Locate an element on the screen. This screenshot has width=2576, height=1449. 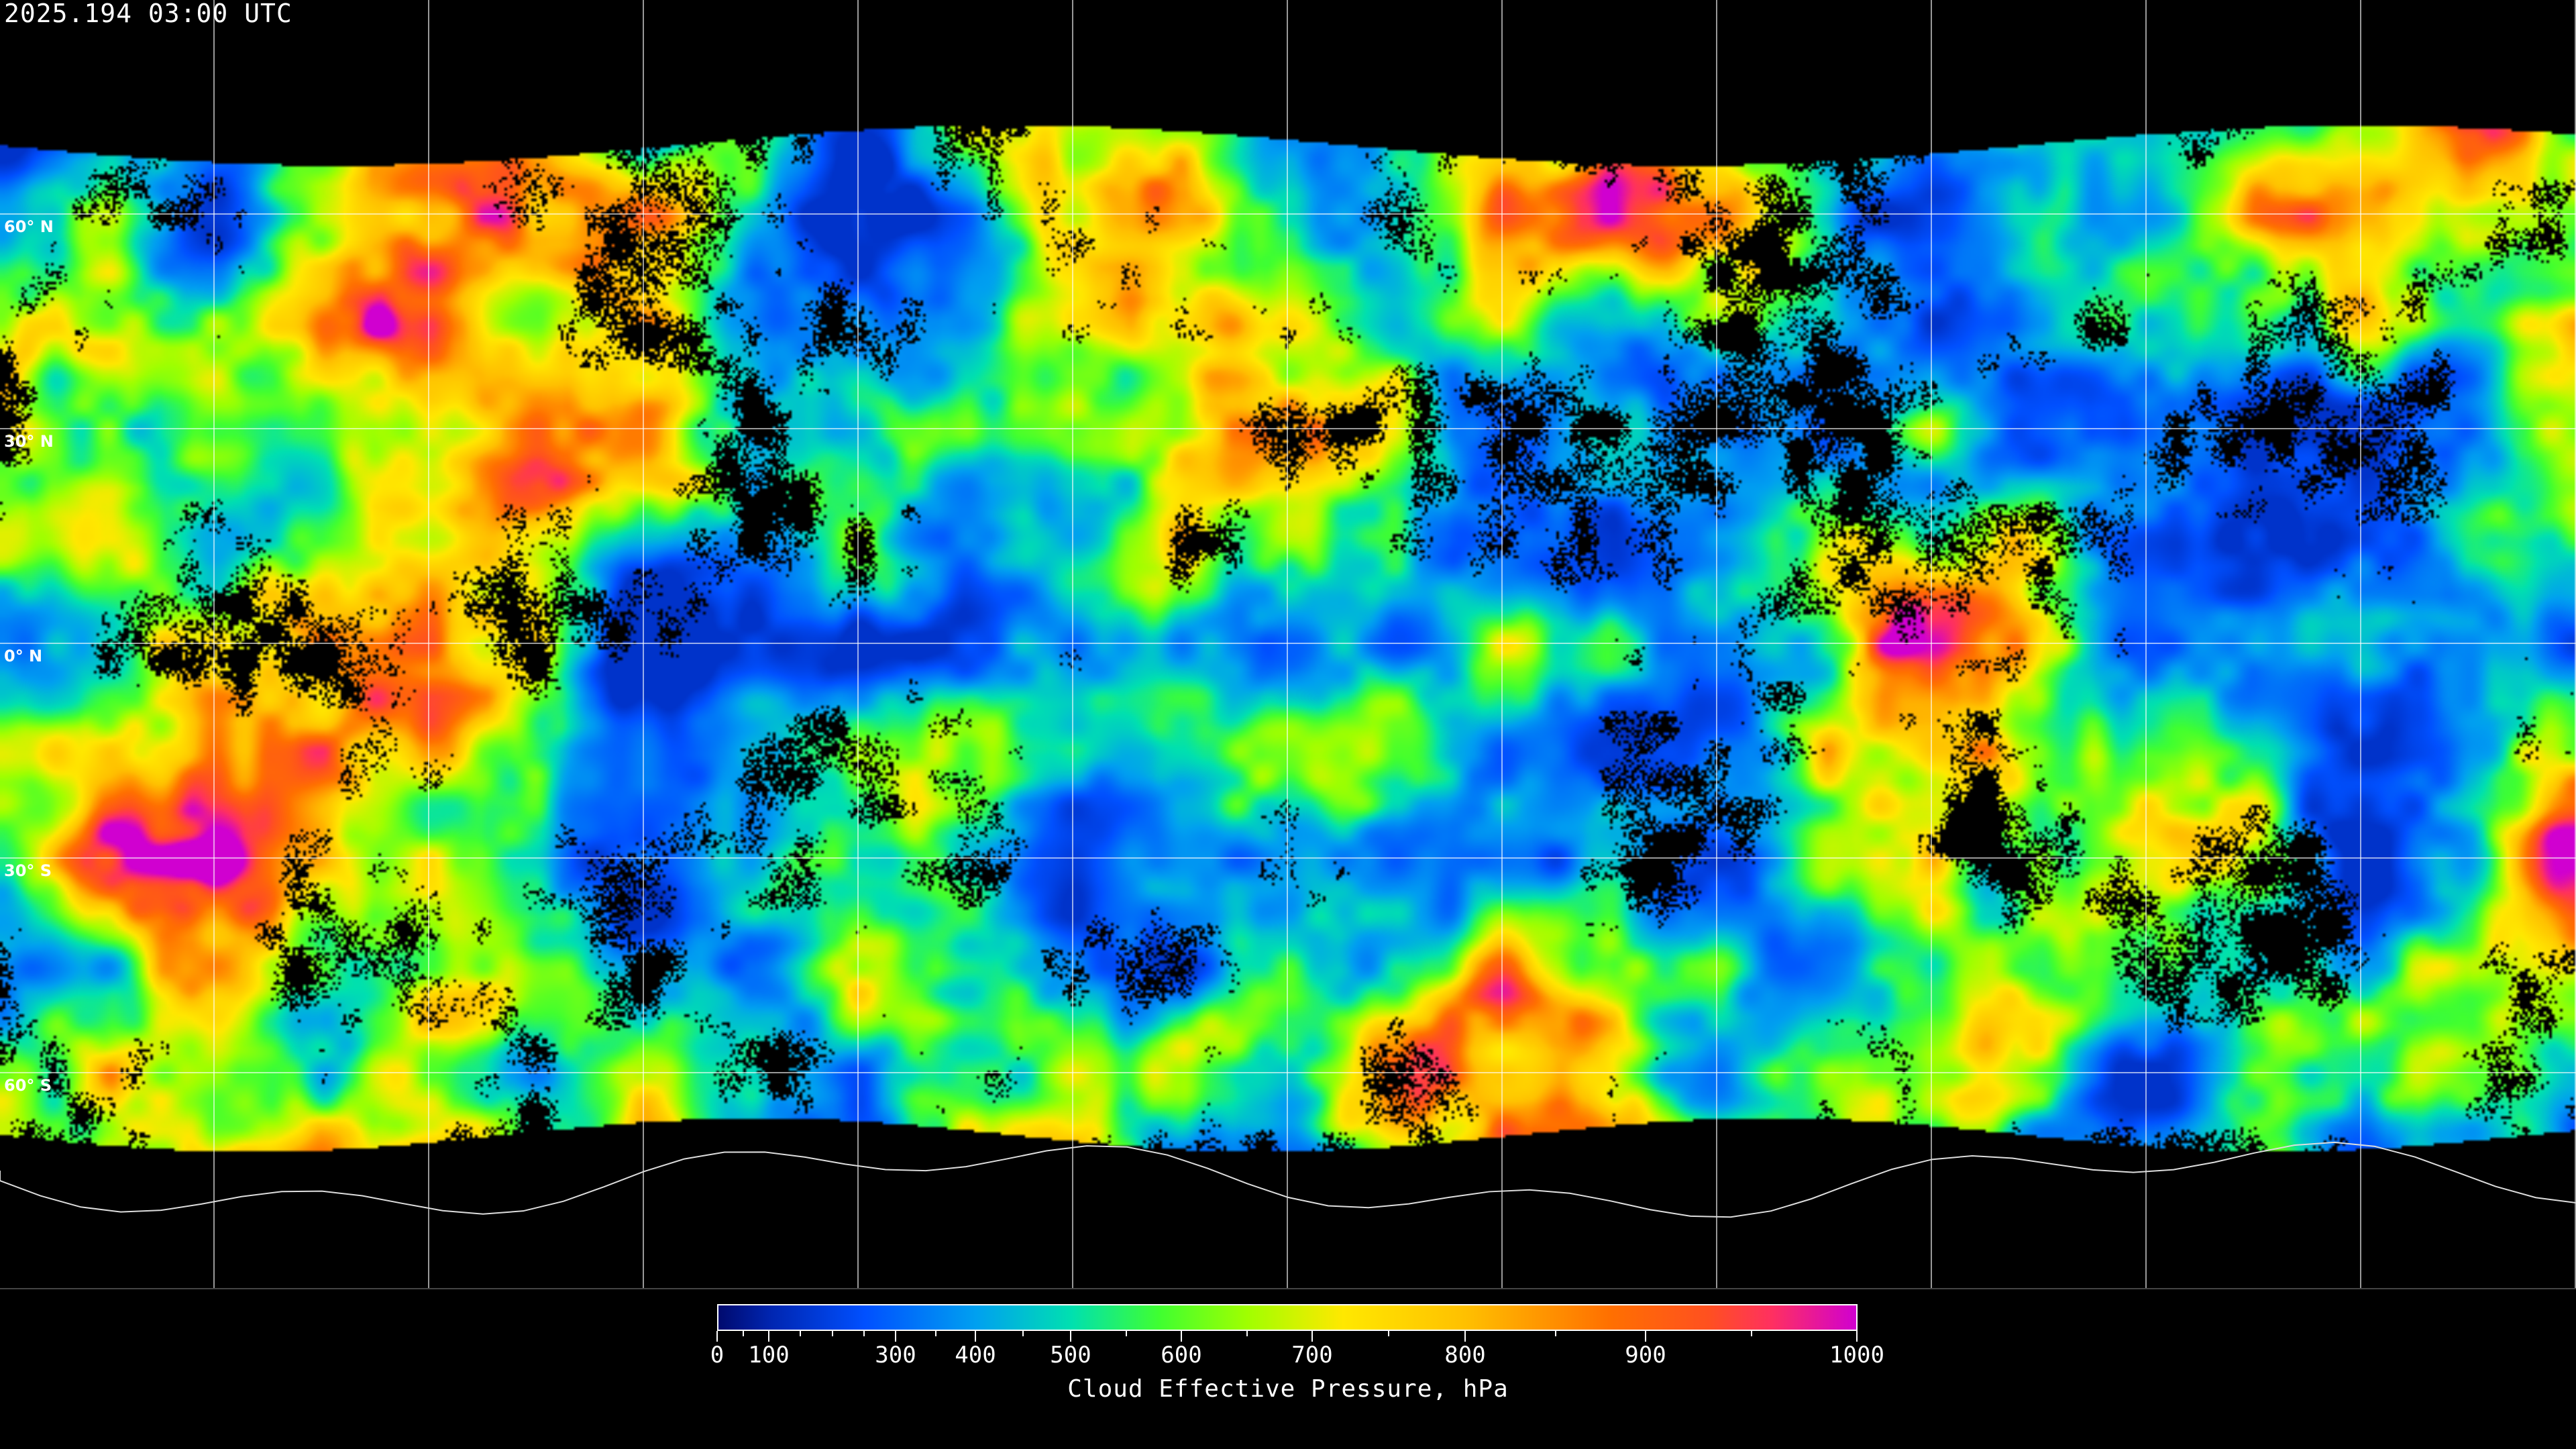
colorbar-tick-label: 900 is located at coordinates (1645, 1355).